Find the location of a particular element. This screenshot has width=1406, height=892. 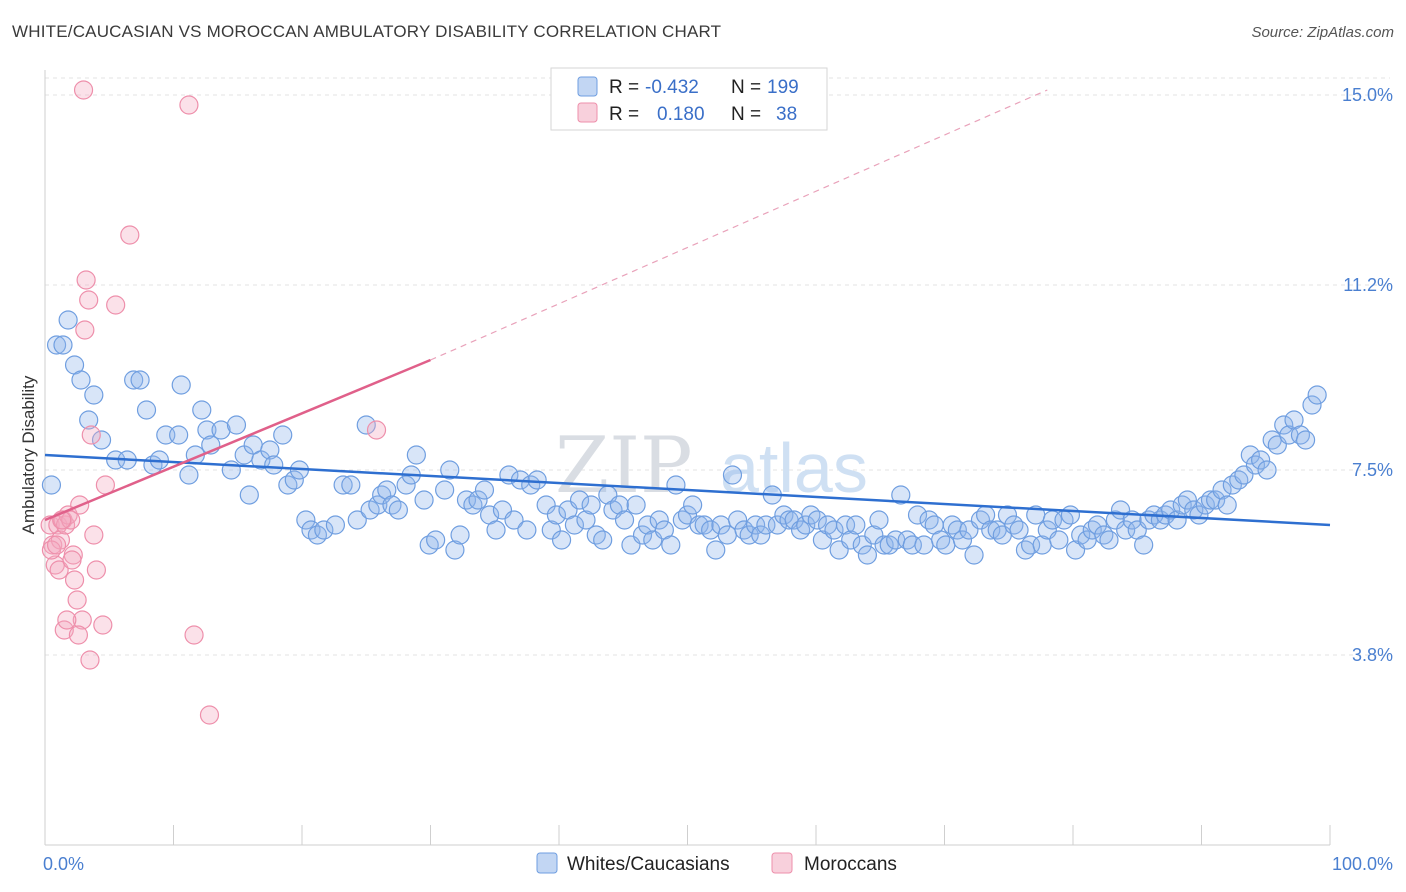

legend-r-label-moroccans: R = is located at coordinates (624, 114).